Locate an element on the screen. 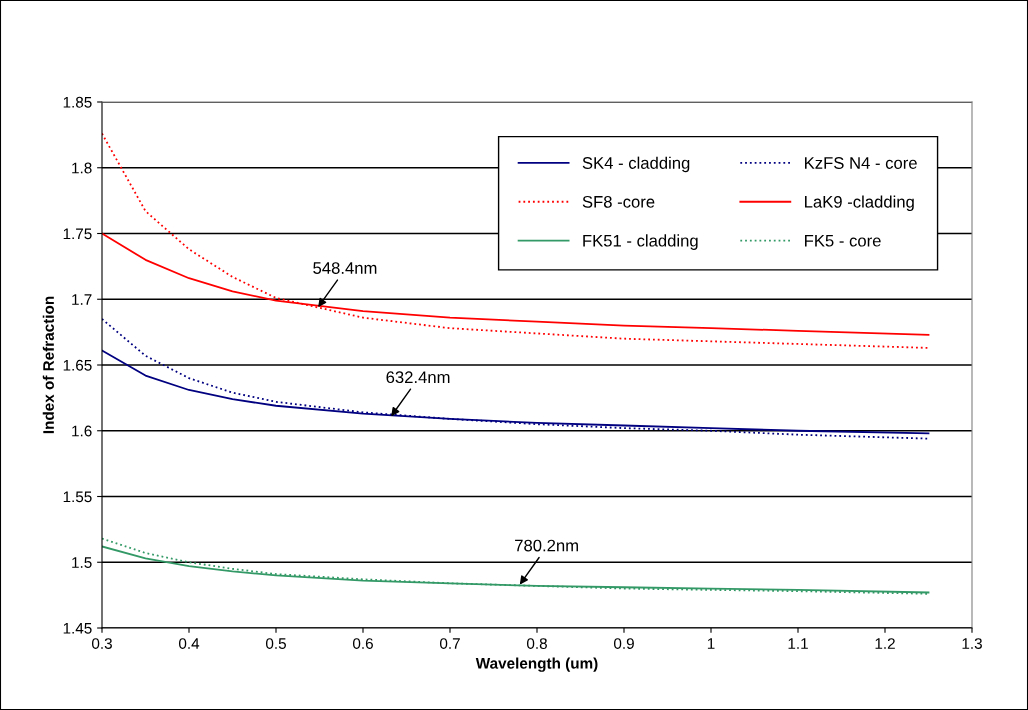 The height and width of the screenshot is (710, 1028). y-tick-label: 1.5 is located at coordinates (82, 562).